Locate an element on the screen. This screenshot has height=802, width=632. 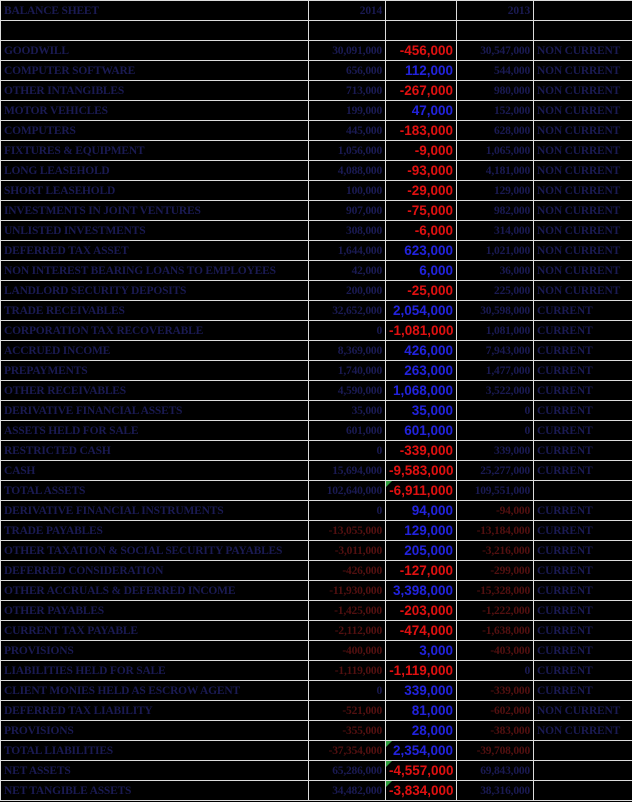
value-2013-cell: -383,000 is located at coordinates (495, 730).